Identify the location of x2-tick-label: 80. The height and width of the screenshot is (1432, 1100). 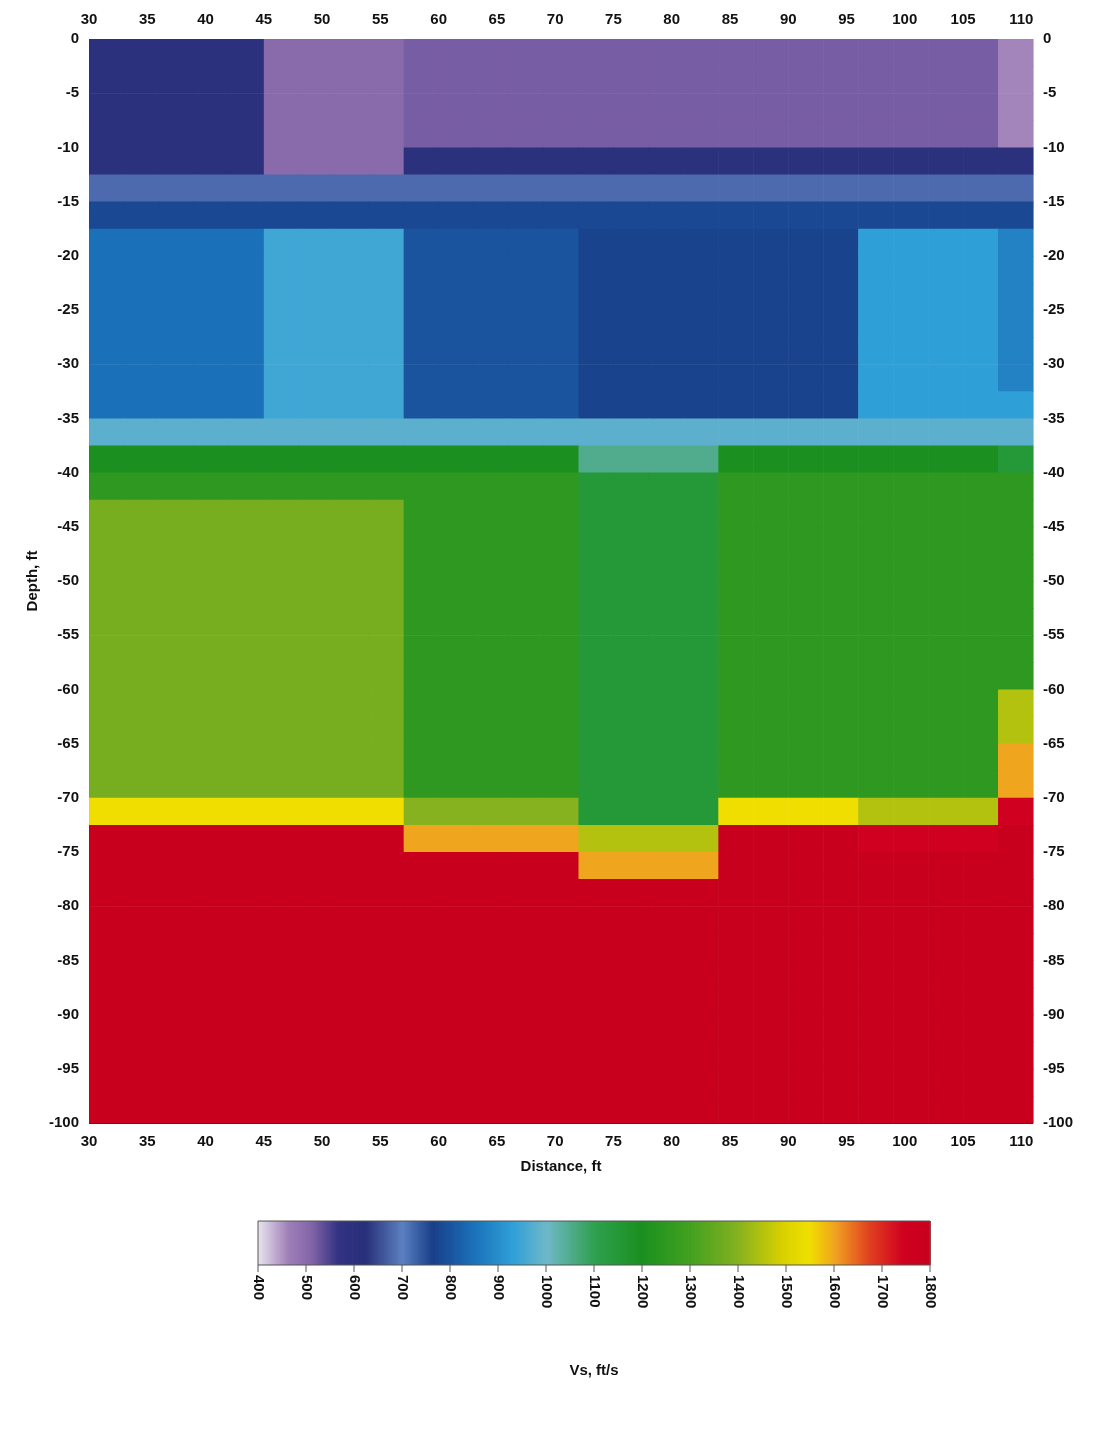
(672, 19).